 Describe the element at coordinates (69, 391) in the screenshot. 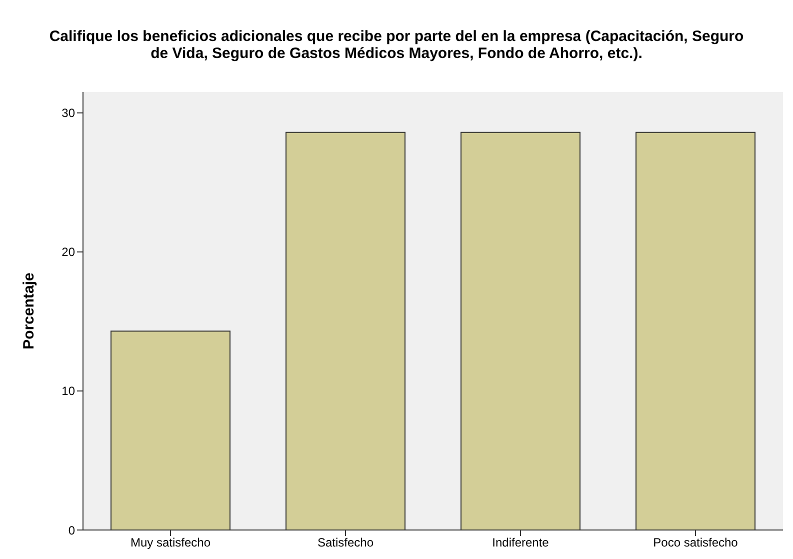

I see `y-tick-label: 10` at that location.